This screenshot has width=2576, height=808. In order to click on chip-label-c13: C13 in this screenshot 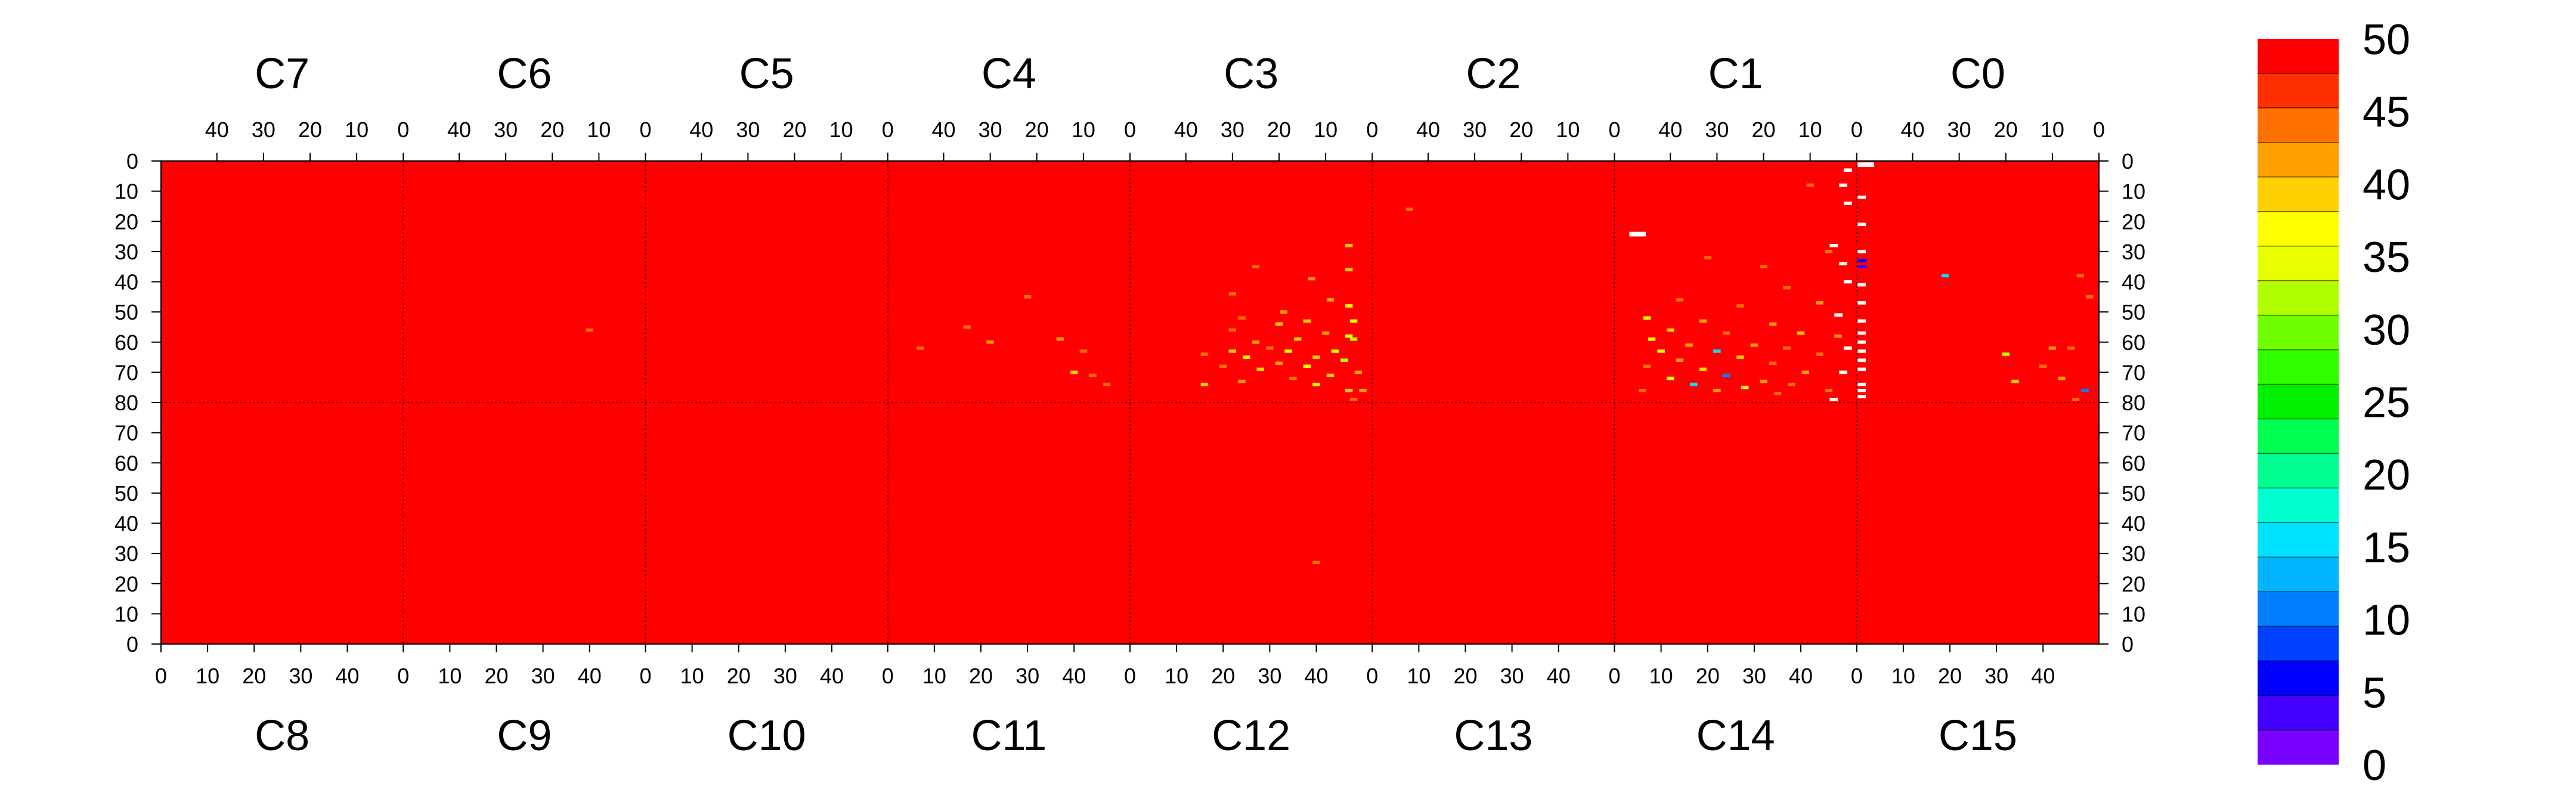, I will do `click(1493, 736)`.